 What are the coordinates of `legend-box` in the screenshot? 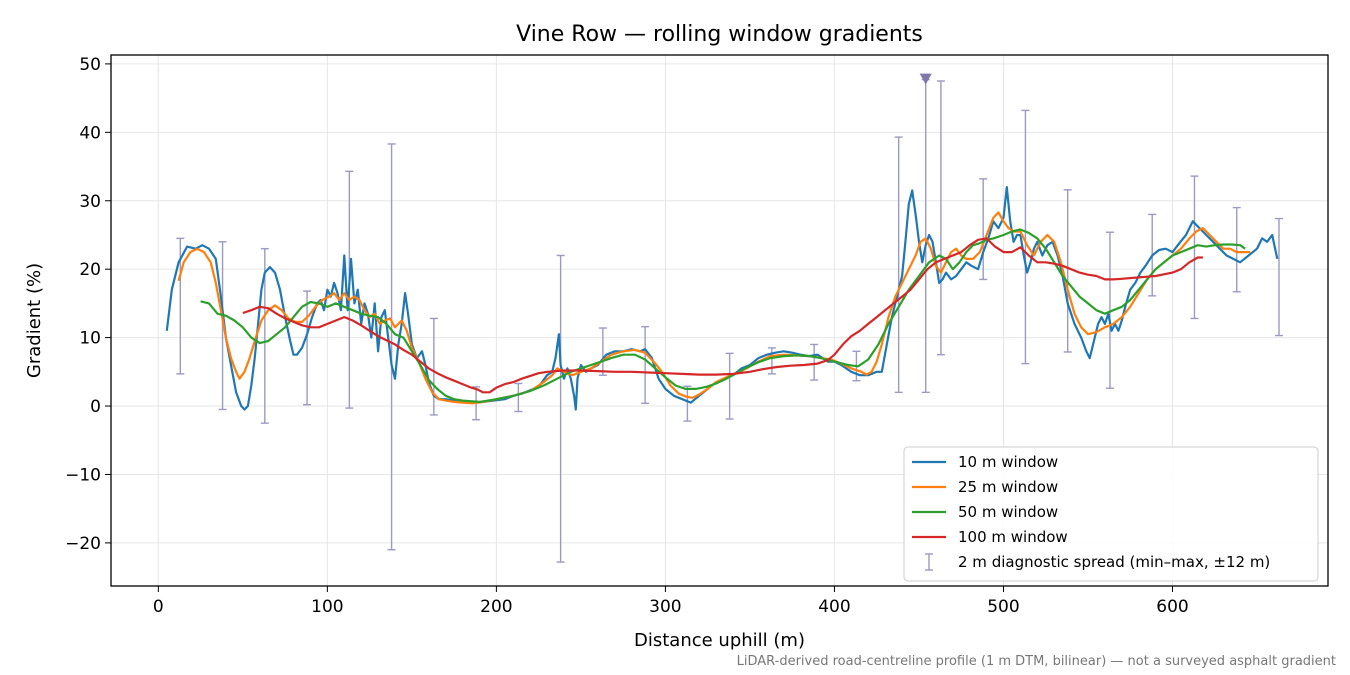 It's located at (1111, 514).